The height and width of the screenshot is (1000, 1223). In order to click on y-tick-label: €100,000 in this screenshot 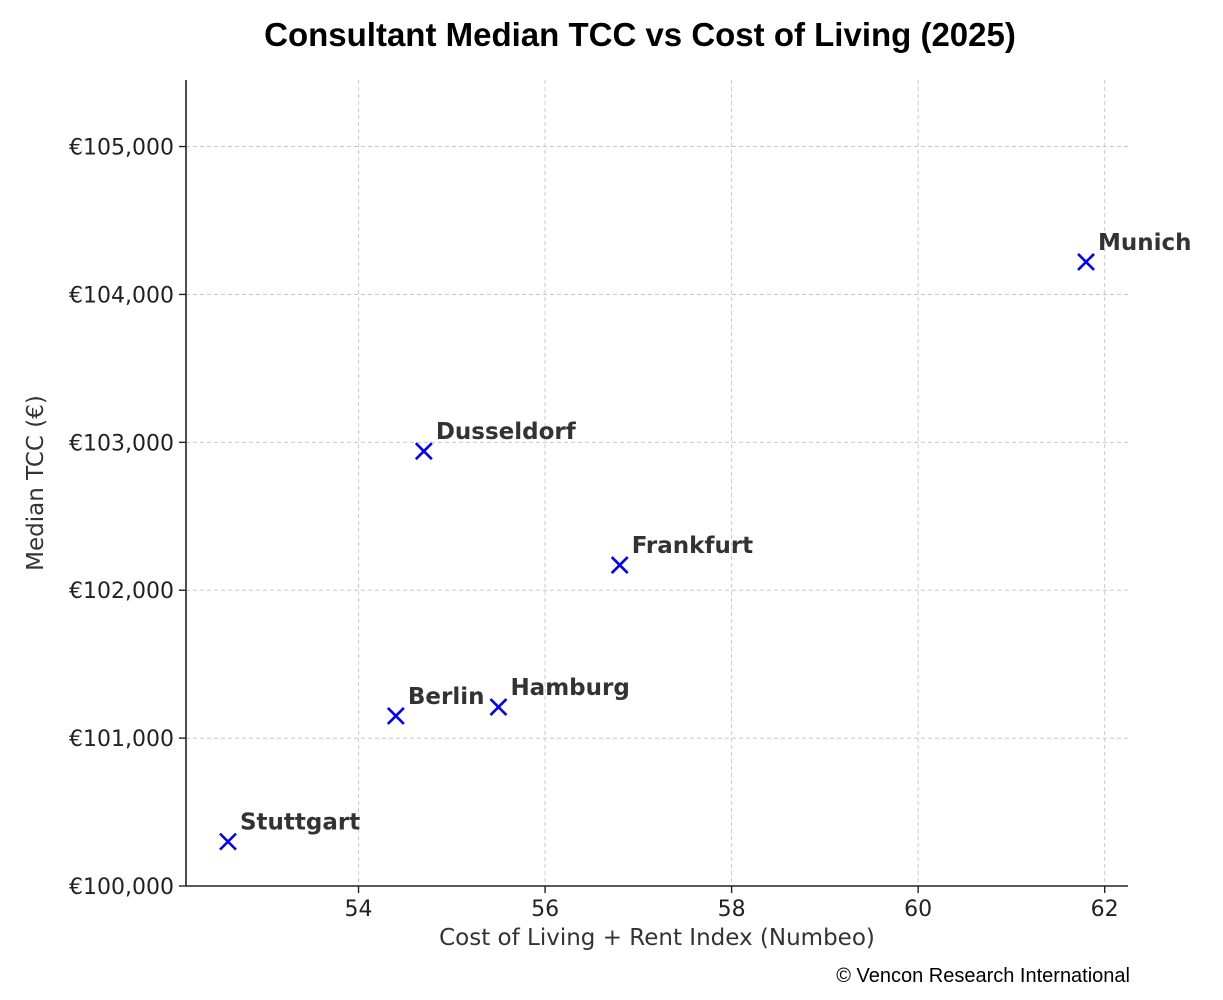, I will do `click(121, 887)`.